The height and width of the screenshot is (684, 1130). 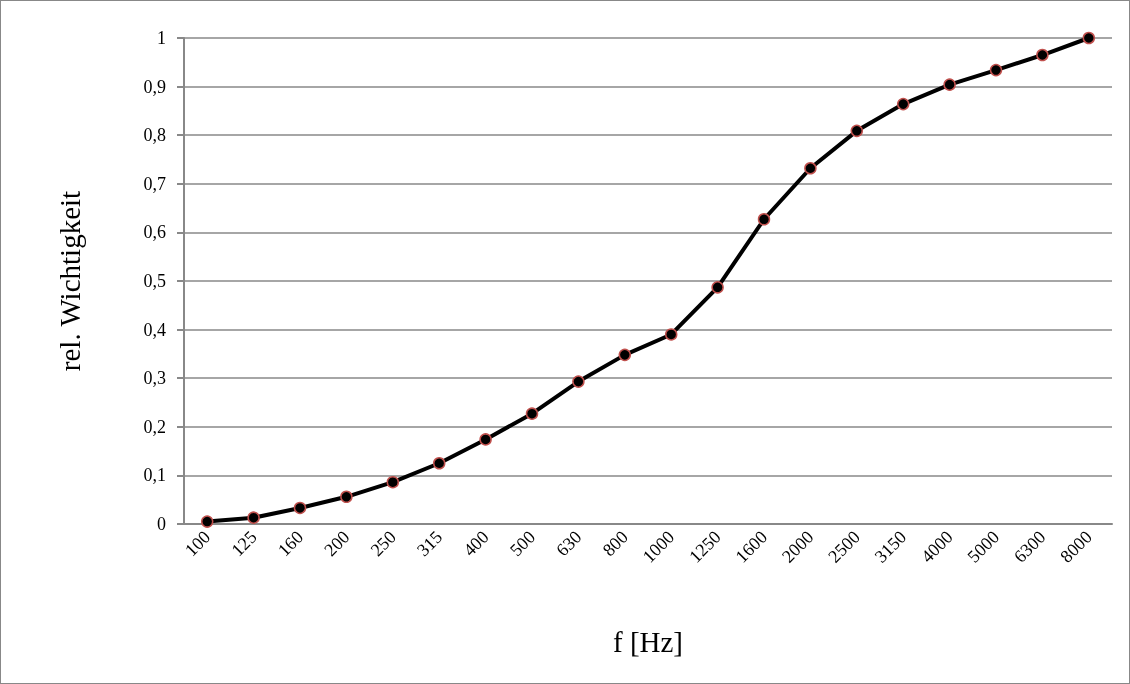 What do you see at coordinates (154, 183) in the screenshot?
I see `y-tick-label: 0,7` at bounding box center [154, 183].